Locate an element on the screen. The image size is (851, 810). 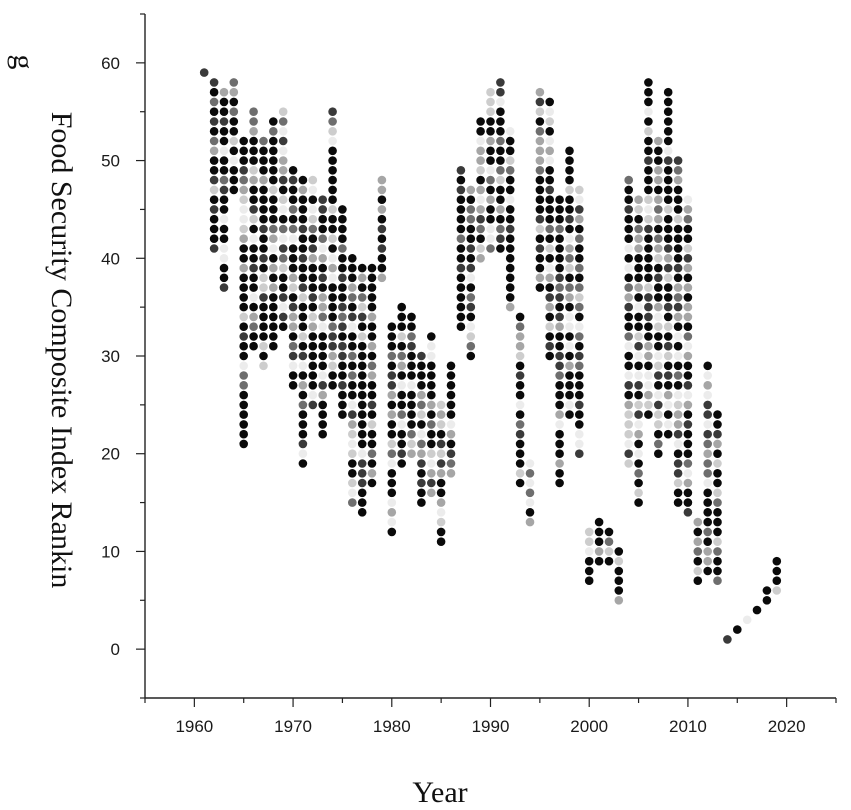
y-tick-label: 10 is located at coordinates (110, 551).